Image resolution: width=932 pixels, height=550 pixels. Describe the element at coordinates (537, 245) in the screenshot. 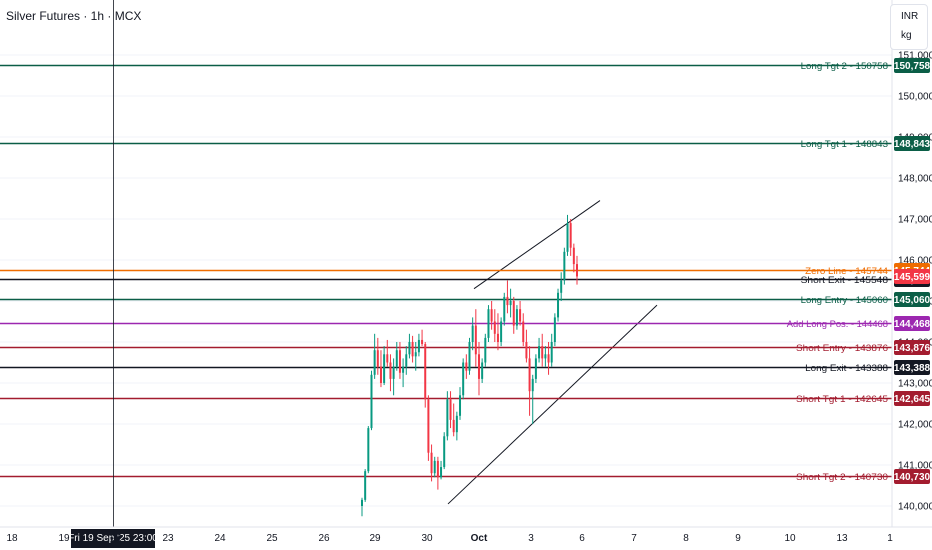

I see `channel-upper-line` at that location.